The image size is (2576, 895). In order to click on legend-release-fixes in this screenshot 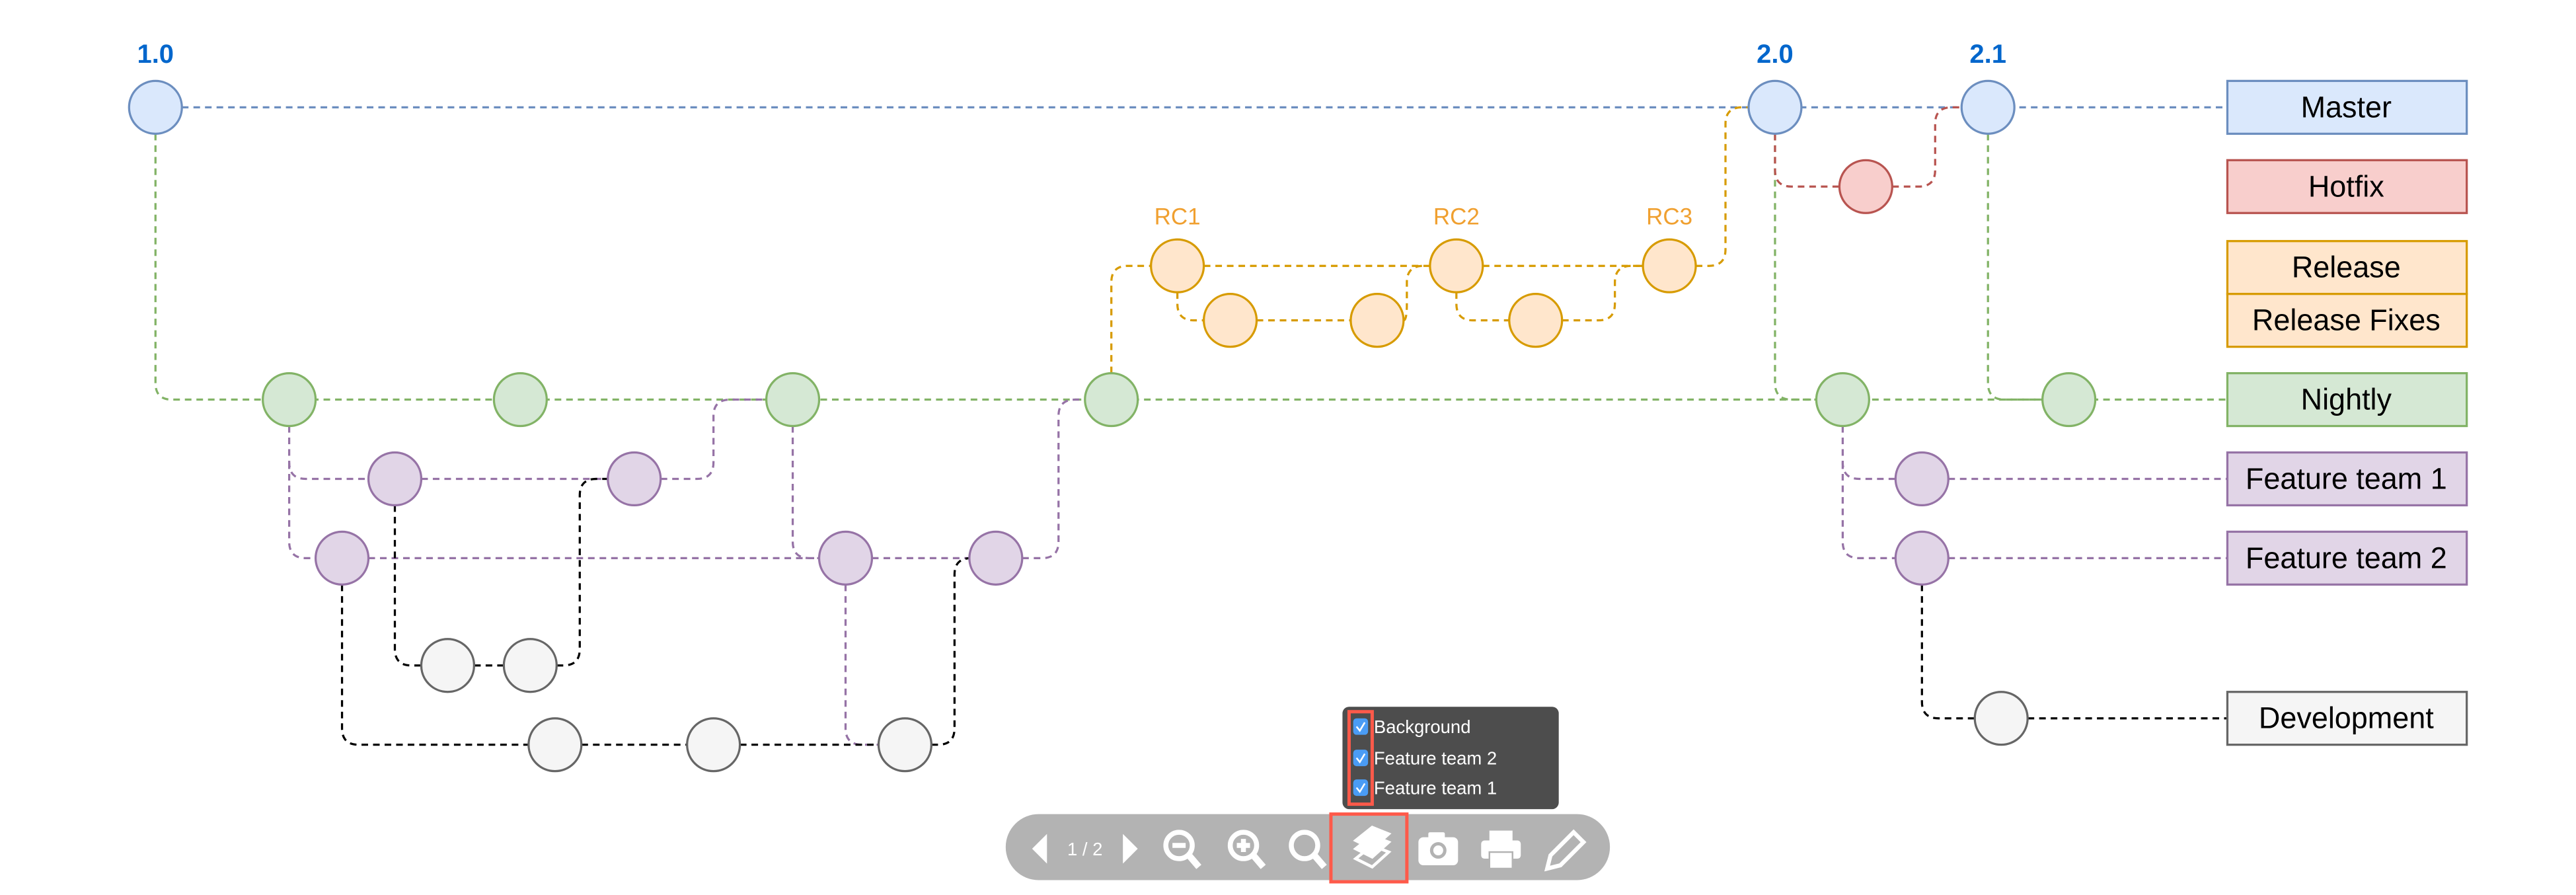, I will do `click(2347, 320)`.